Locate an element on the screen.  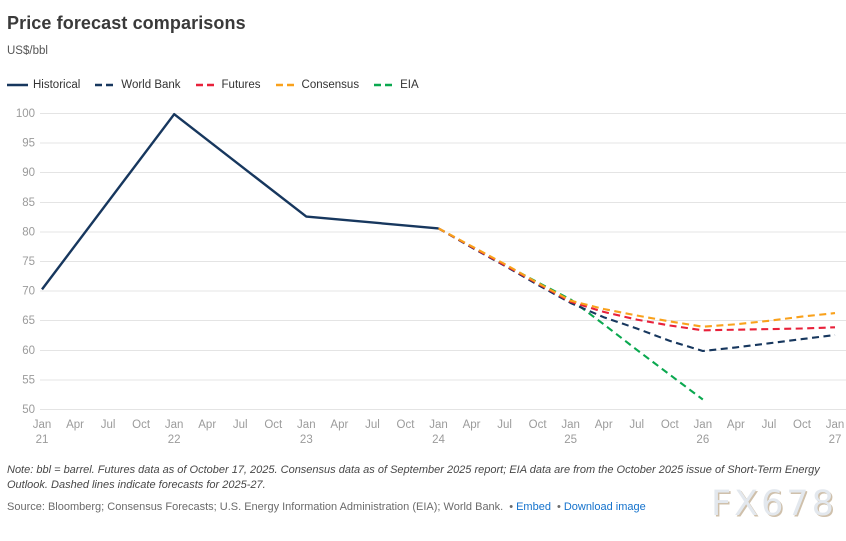
series-line-futures is located at coordinates (636, 279).